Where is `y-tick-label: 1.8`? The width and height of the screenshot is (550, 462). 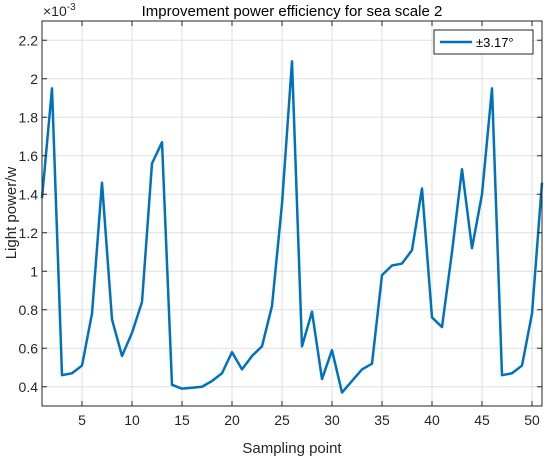 y-tick-label: 1.8 is located at coordinates (29, 117).